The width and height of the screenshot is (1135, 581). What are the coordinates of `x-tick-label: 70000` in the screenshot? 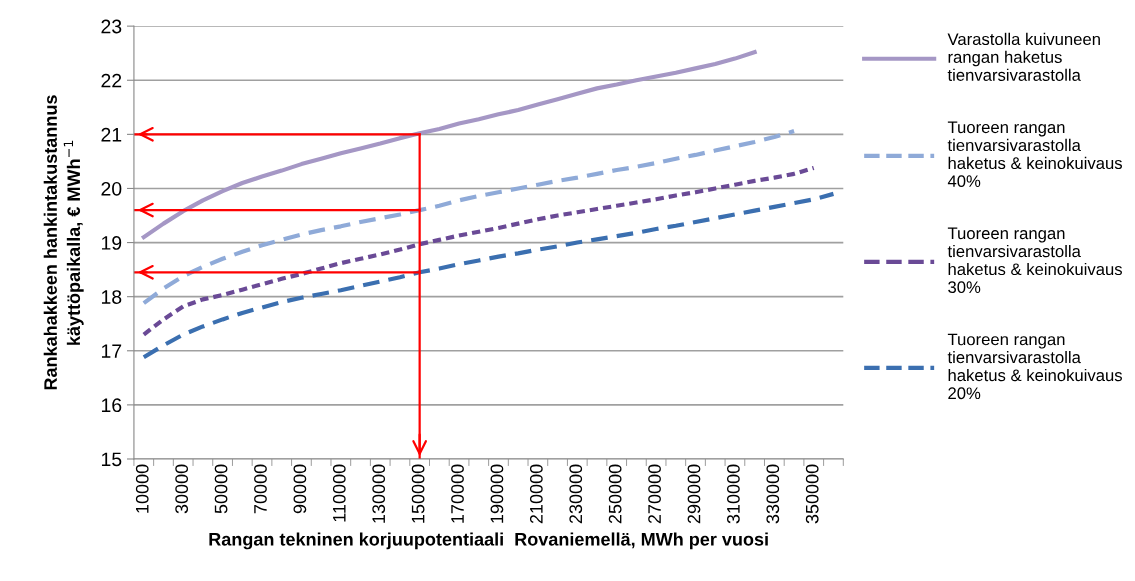 It's located at (260, 489).